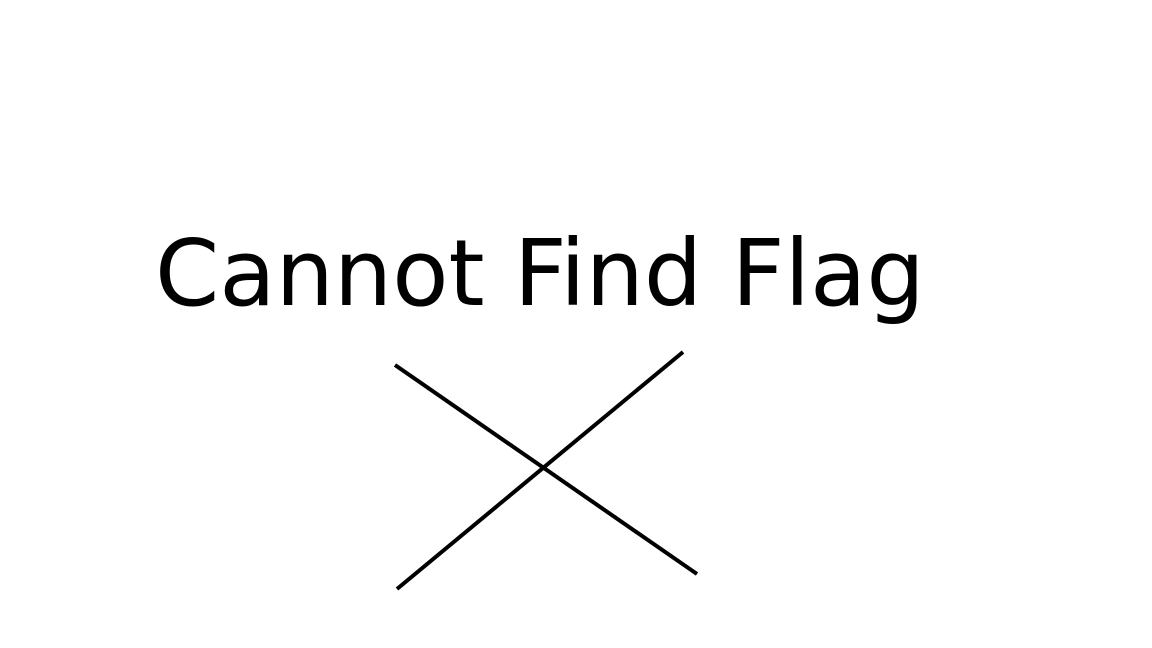 This screenshot has width=1152, height=648. I want to click on error-message: Cannot Find Flag, so click(540, 273).